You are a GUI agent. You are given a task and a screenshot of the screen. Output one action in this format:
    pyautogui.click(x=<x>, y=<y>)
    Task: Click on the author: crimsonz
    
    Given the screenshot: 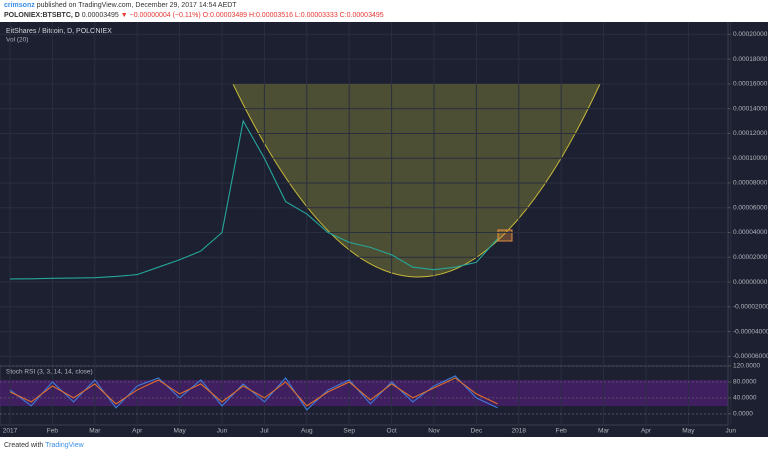 What is the action you would take?
    pyautogui.click(x=19, y=5)
    